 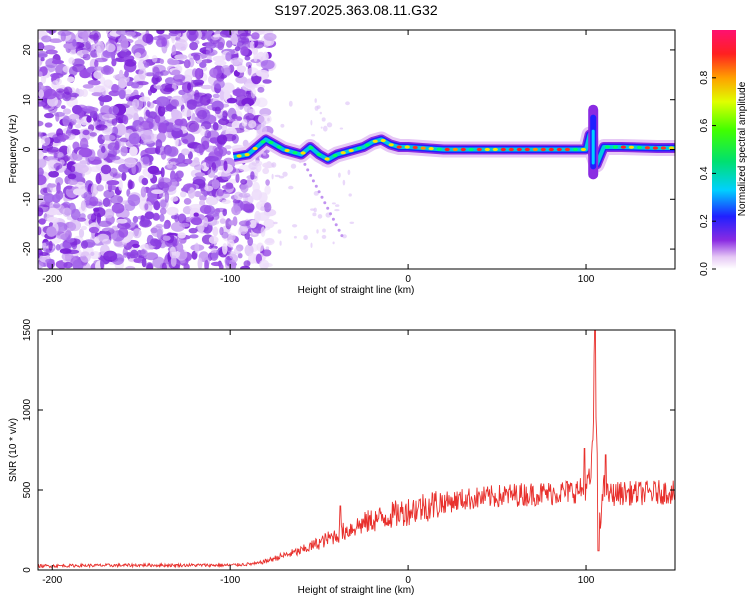 I want to click on x-tick-label: -100, so click(x=230, y=580).